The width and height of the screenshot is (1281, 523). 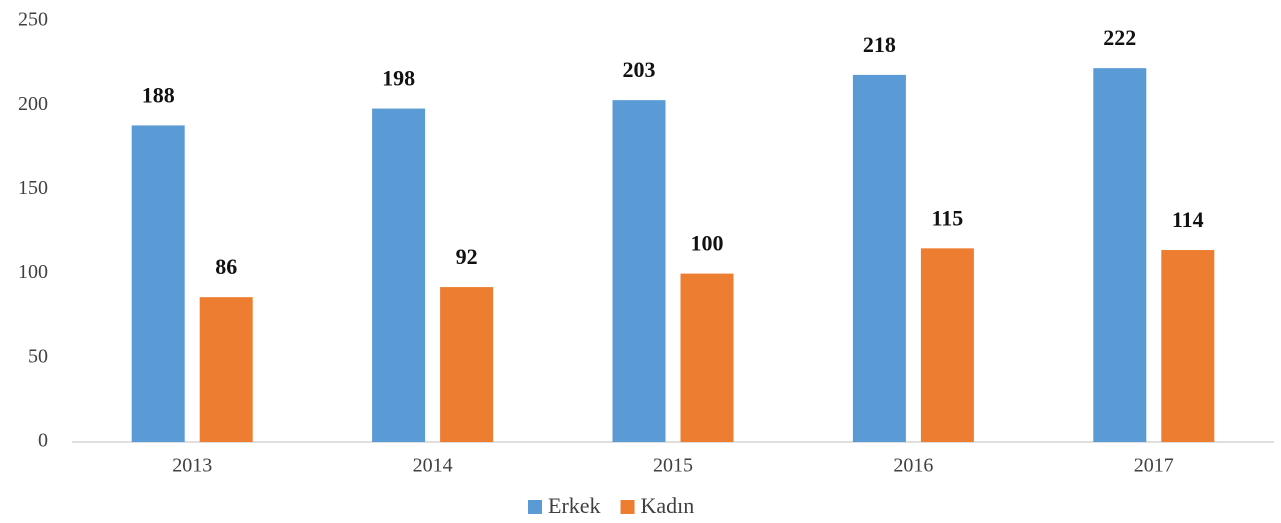 What do you see at coordinates (33, 20) in the screenshot?
I see `y-tick-label: 250` at bounding box center [33, 20].